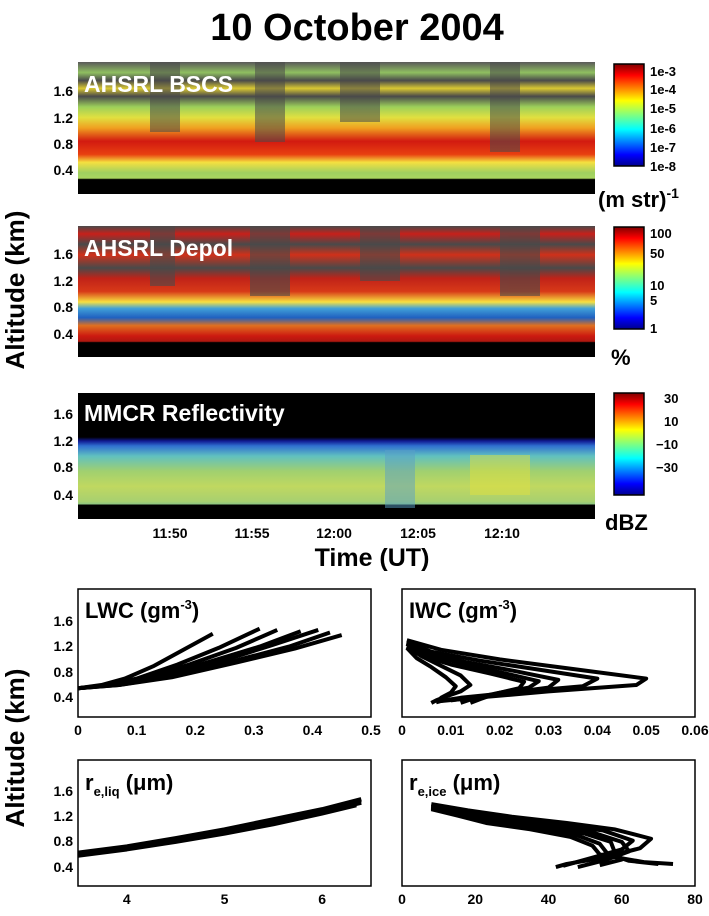  What do you see at coordinates (158, 84) in the screenshot?
I see `heatmap-bscs-label: AHSRL BSCS` at bounding box center [158, 84].